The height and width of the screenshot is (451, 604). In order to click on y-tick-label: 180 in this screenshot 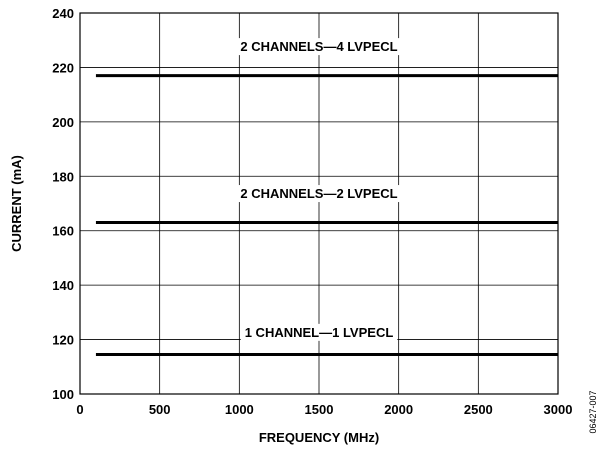, I will do `click(63, 176)`.